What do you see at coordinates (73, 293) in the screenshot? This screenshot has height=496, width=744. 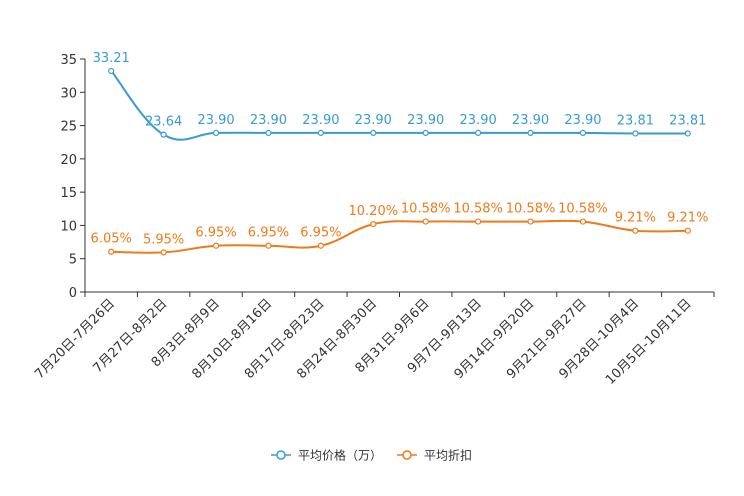 I see `y-tick-label: 0` at bounding box center [73, 293].